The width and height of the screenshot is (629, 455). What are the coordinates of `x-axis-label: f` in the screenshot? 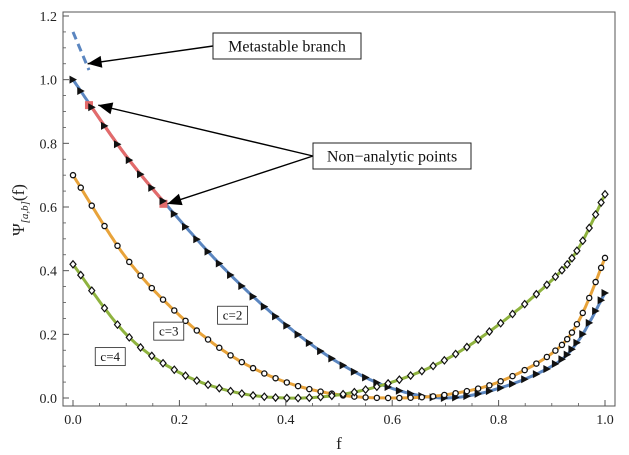 It's located at (339, 443).